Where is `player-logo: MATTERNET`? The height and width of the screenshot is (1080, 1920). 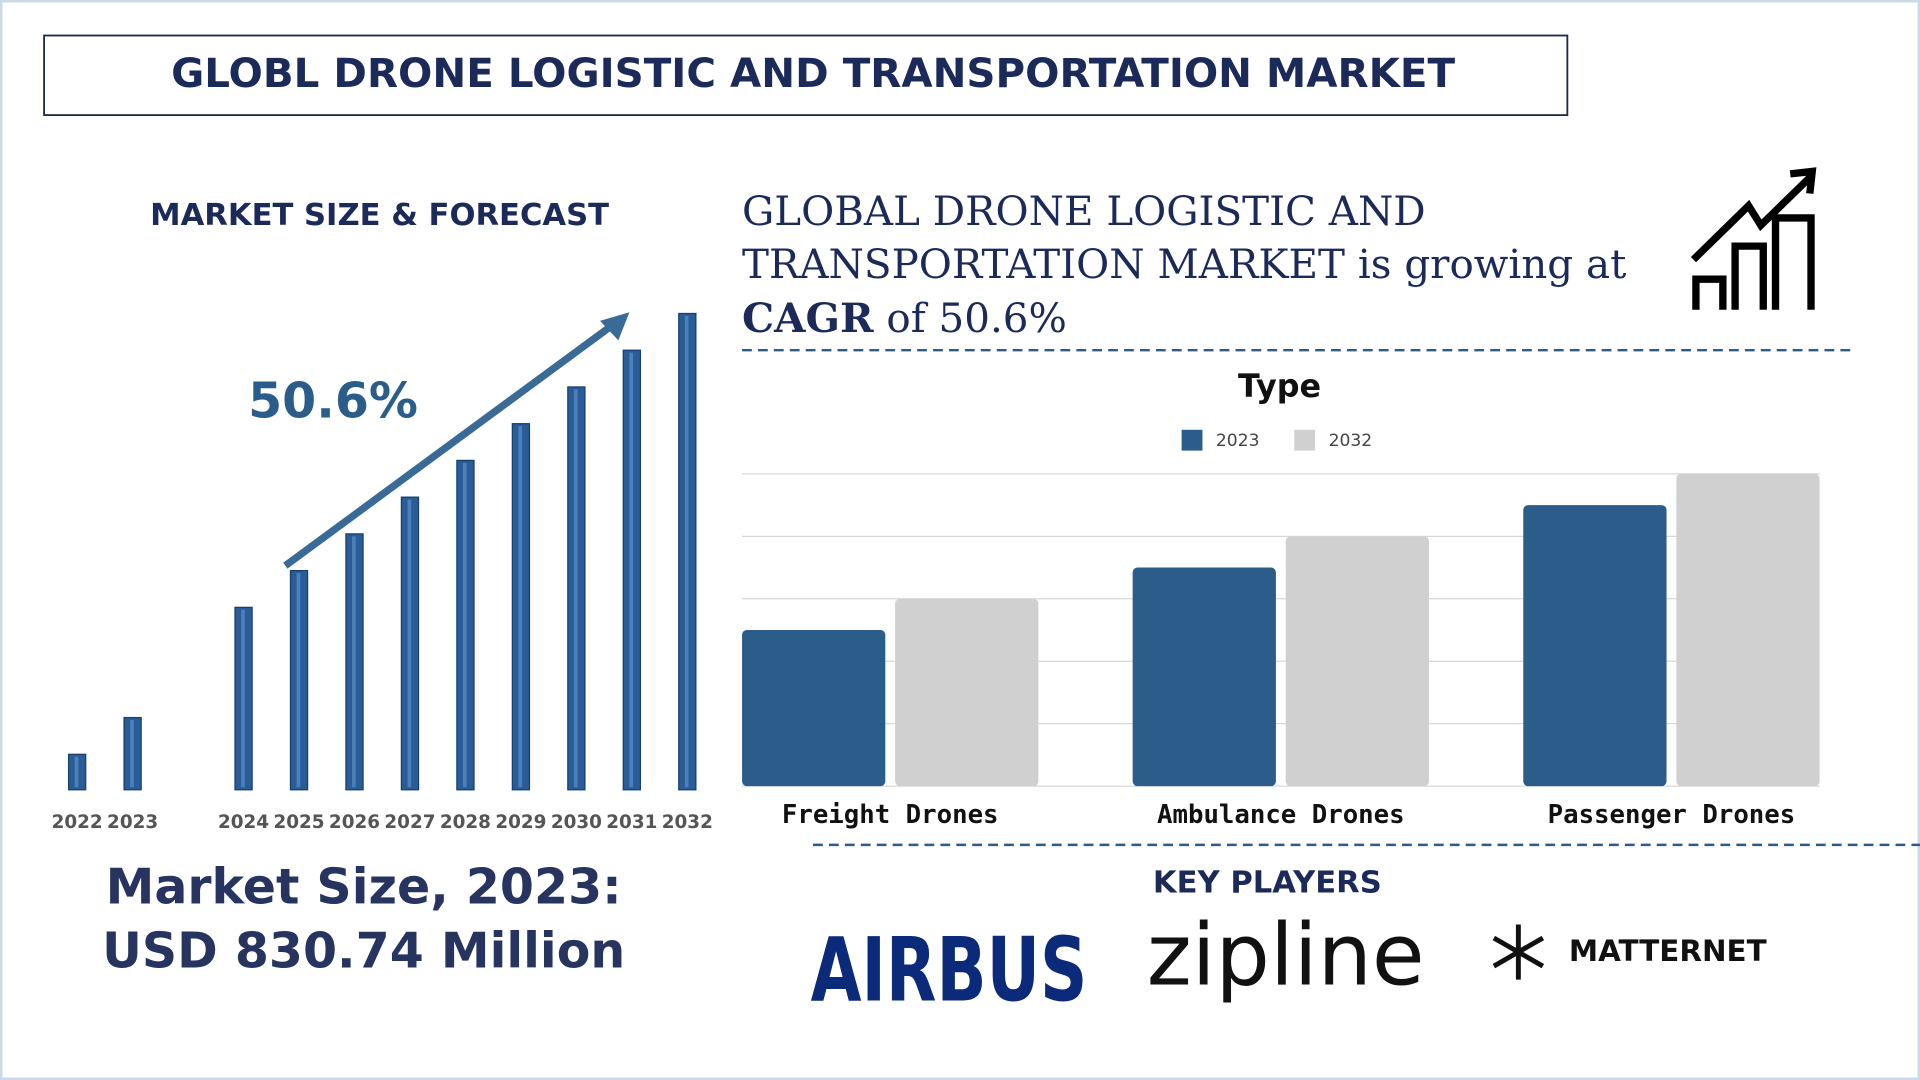
player-logo: MATTERNET is located at coordinates (1668, 951).